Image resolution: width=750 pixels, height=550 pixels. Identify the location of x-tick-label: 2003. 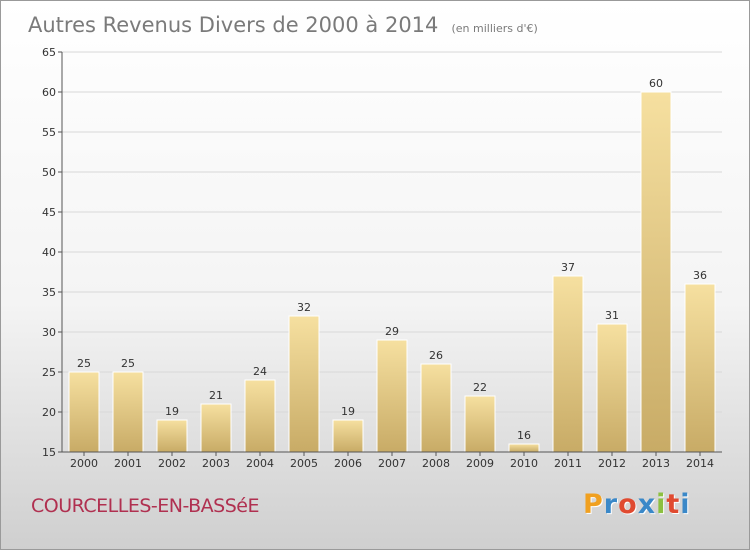
(216, 463).